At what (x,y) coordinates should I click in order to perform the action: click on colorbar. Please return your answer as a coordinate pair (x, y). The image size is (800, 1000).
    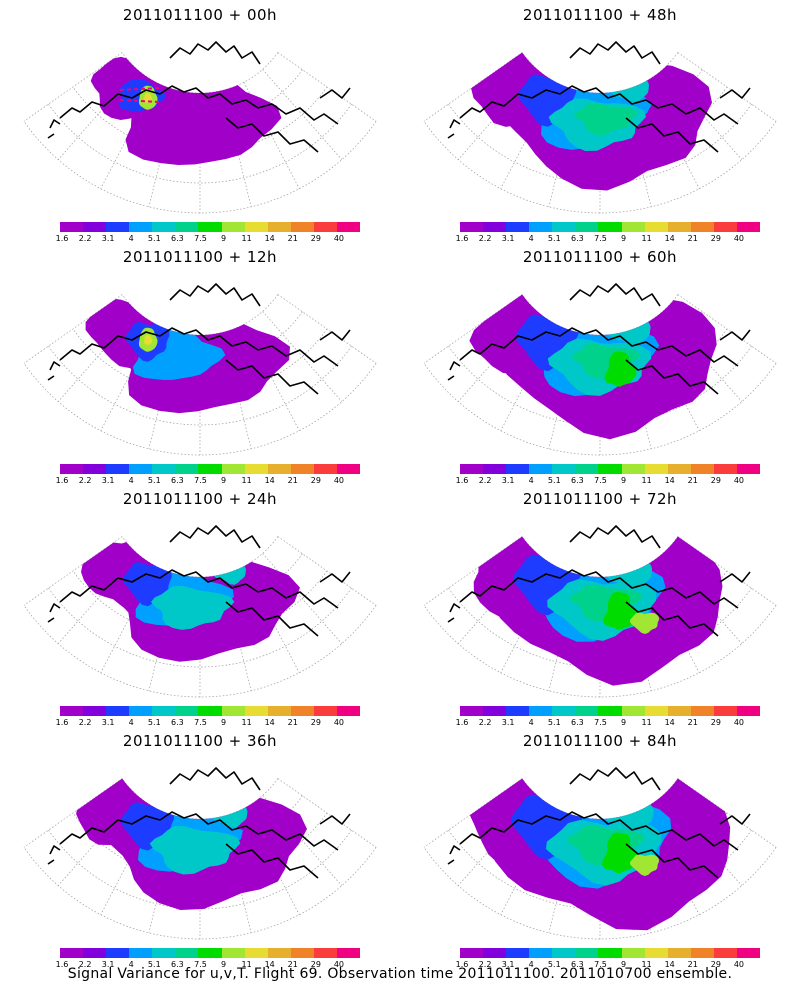
    Looking at the image, I should click on (210, 469).